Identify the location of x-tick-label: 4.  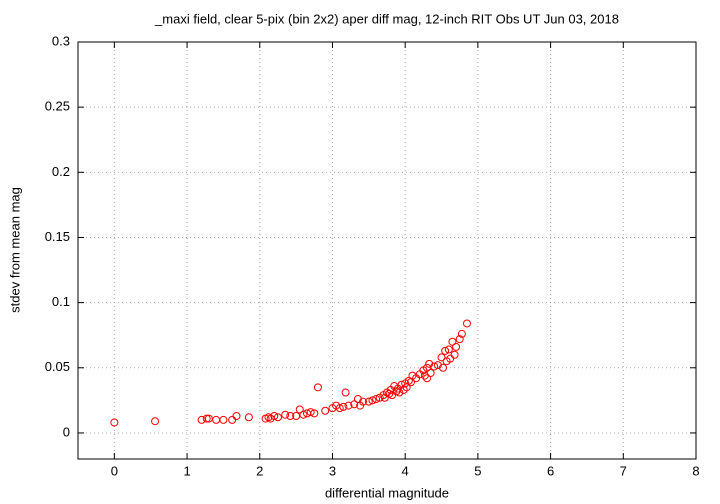
(405, 470).